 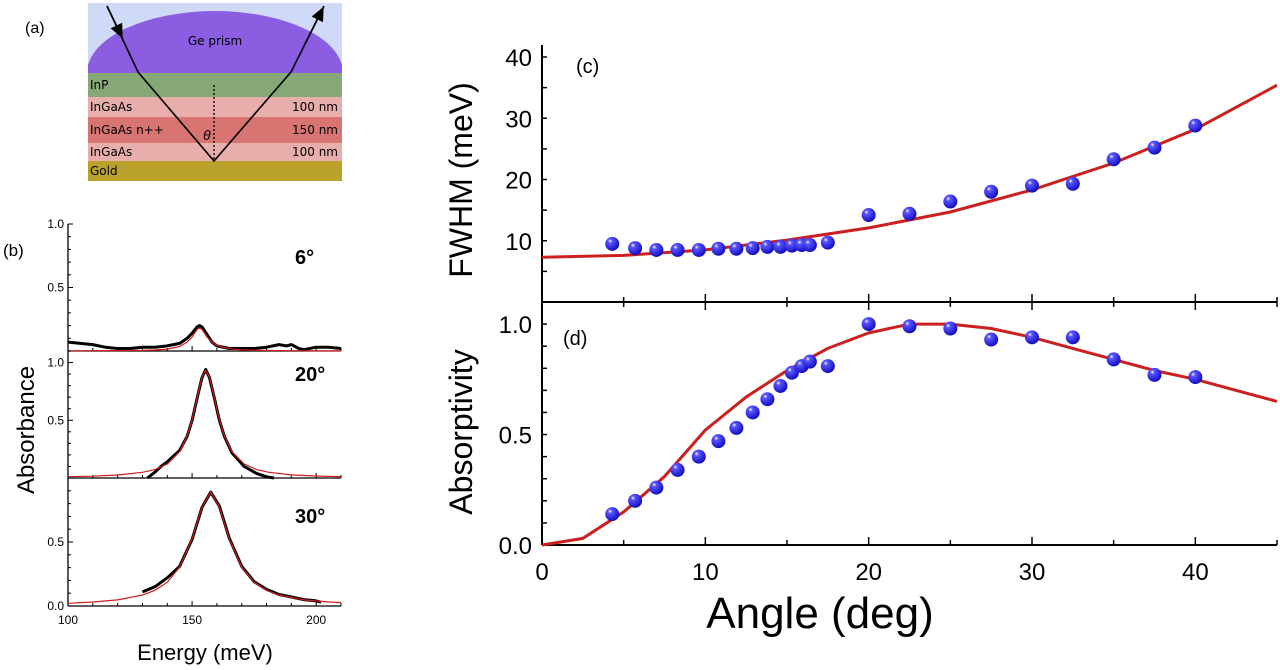 I want to click on x-tick-label: 0, so click(x=541, y=572).